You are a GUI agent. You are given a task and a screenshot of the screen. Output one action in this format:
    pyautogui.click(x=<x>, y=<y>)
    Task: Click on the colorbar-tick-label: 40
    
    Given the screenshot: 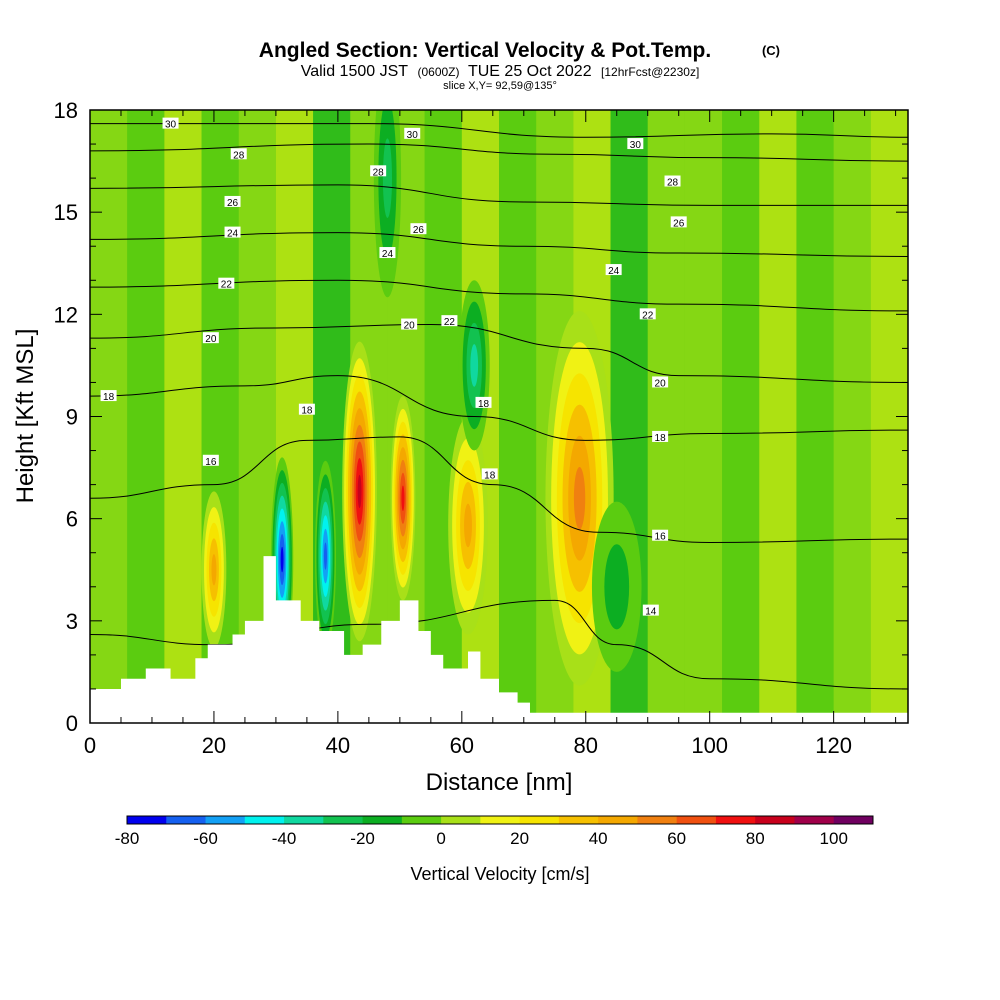 What is the action you would take?
    pyautogui.click(x=598, y=838)
    